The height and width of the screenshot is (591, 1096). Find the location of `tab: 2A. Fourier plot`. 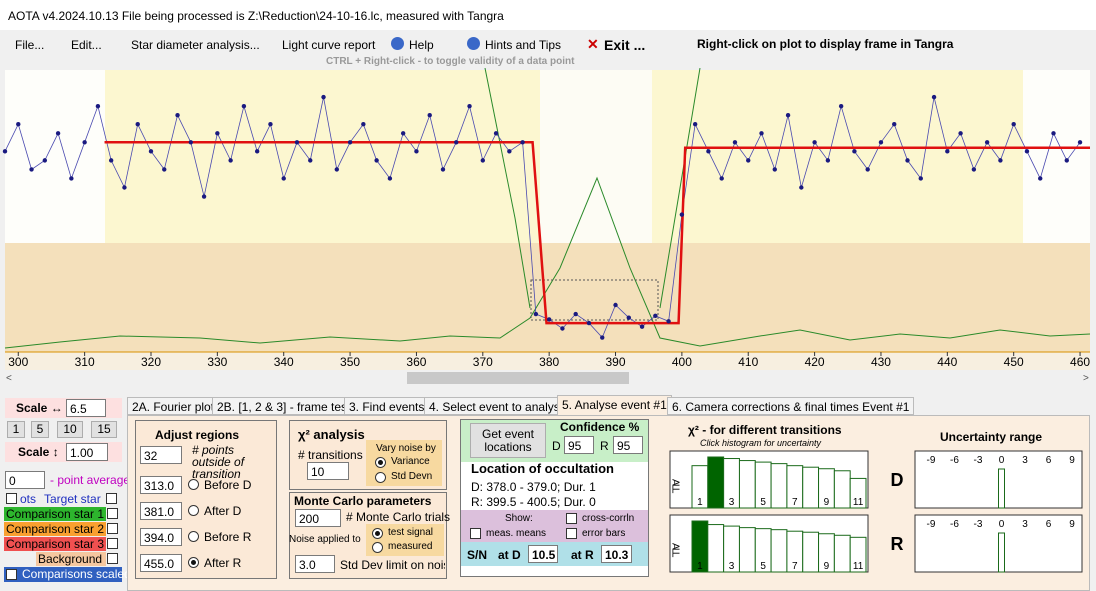

tab: 2A. Fourier plot is located at coordinates (173, 406).